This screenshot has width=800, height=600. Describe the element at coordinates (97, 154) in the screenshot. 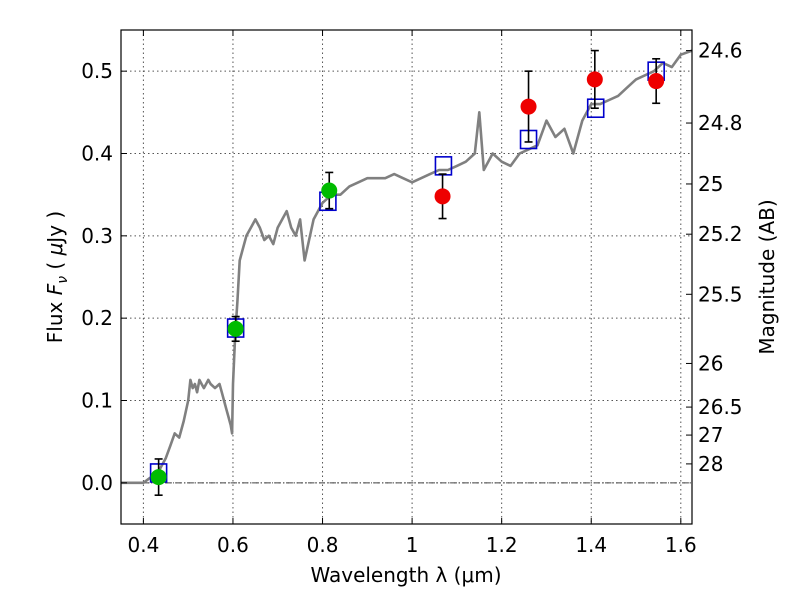

I see `y-tick-label: 0.4` at that location.